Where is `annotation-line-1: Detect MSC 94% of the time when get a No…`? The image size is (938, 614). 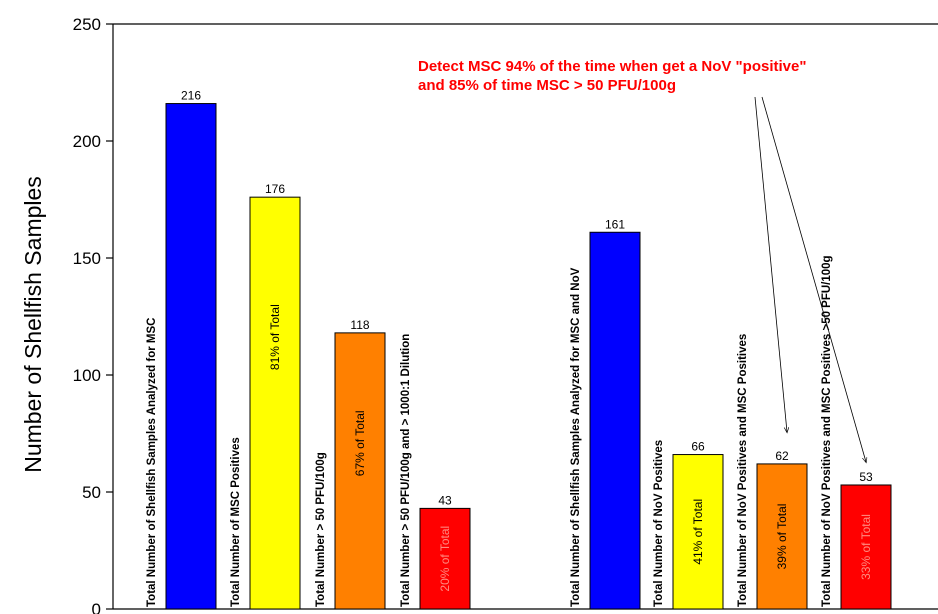
annotation-line-1: Detect MSC 94% of the time when get a No… is located at coordinates (612, 66).